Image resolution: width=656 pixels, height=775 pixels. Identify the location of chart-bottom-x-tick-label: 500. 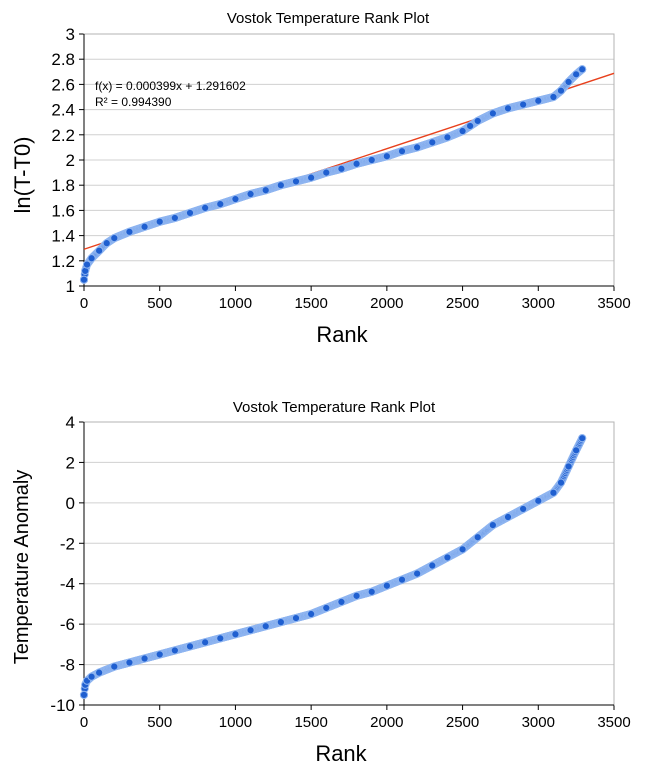
(159, 722).